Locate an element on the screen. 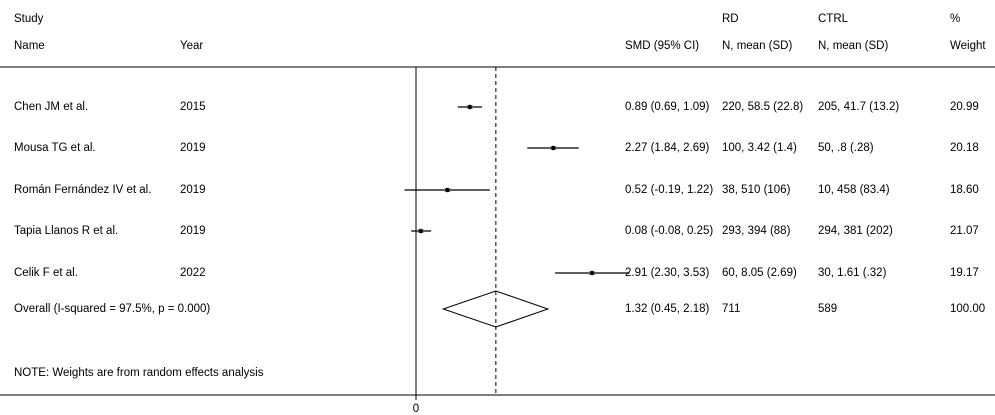 This screenshot has width=995, height=415. overall-ci: 1.32 (0.45, 2.18) is located at coordinates (667, 309).